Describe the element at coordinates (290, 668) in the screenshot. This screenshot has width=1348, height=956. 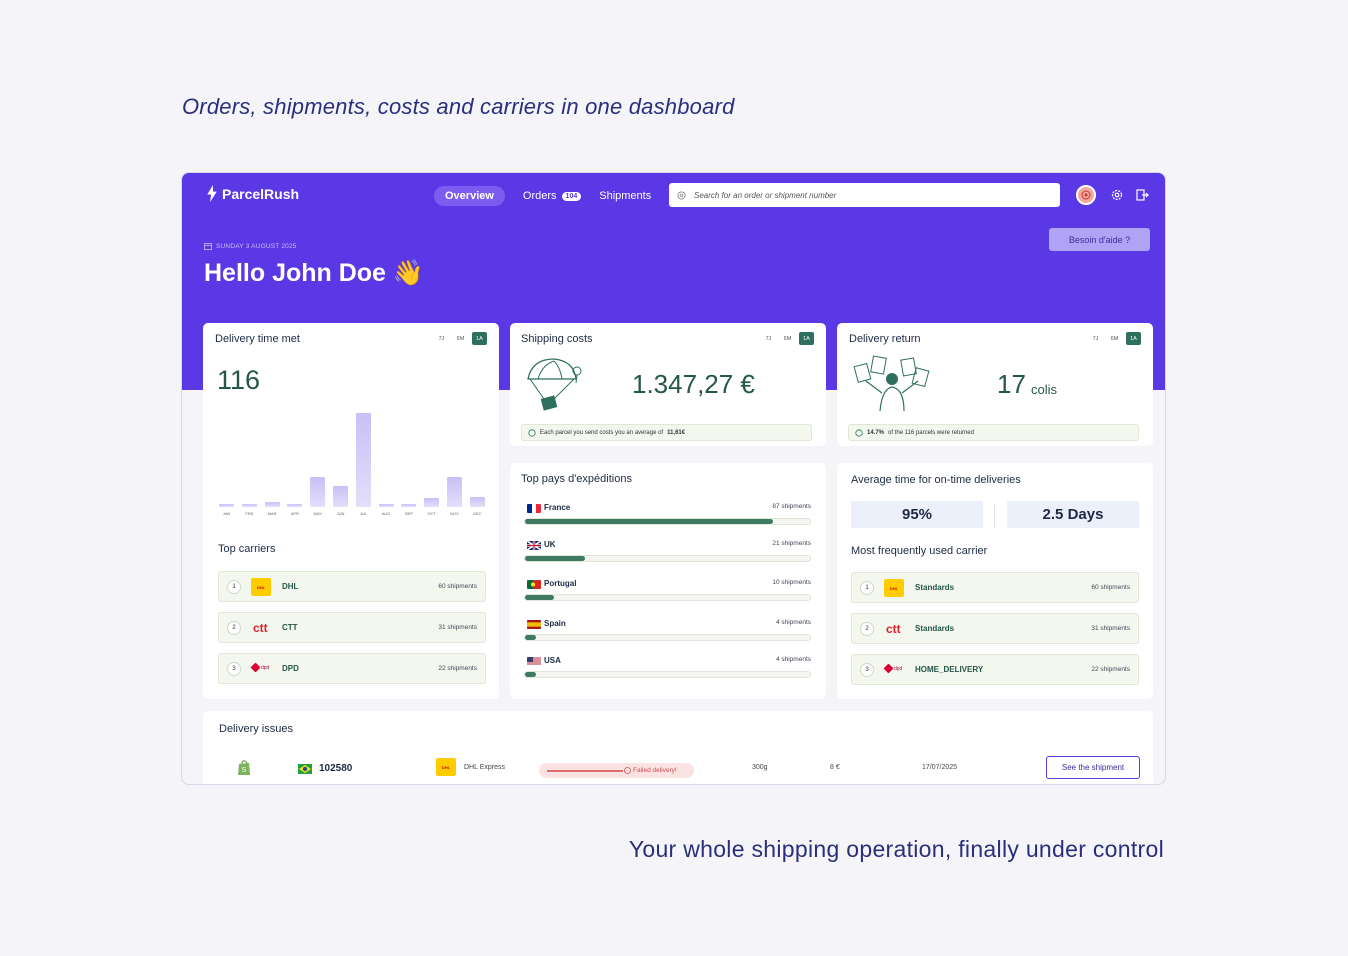
I see `carrier-name: DPD` at that location.